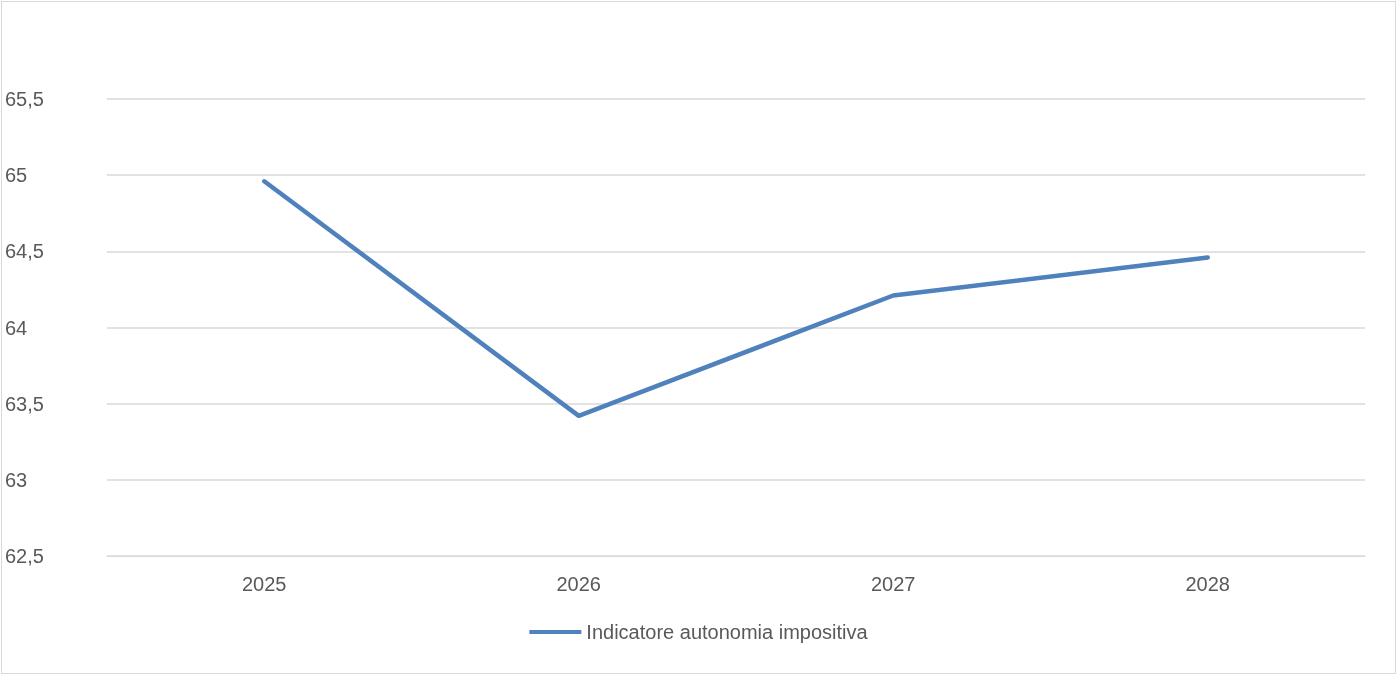 This screenshot has height=679, width=1399. I want to click on y-tick-label: 65,5, so click(24, 99).